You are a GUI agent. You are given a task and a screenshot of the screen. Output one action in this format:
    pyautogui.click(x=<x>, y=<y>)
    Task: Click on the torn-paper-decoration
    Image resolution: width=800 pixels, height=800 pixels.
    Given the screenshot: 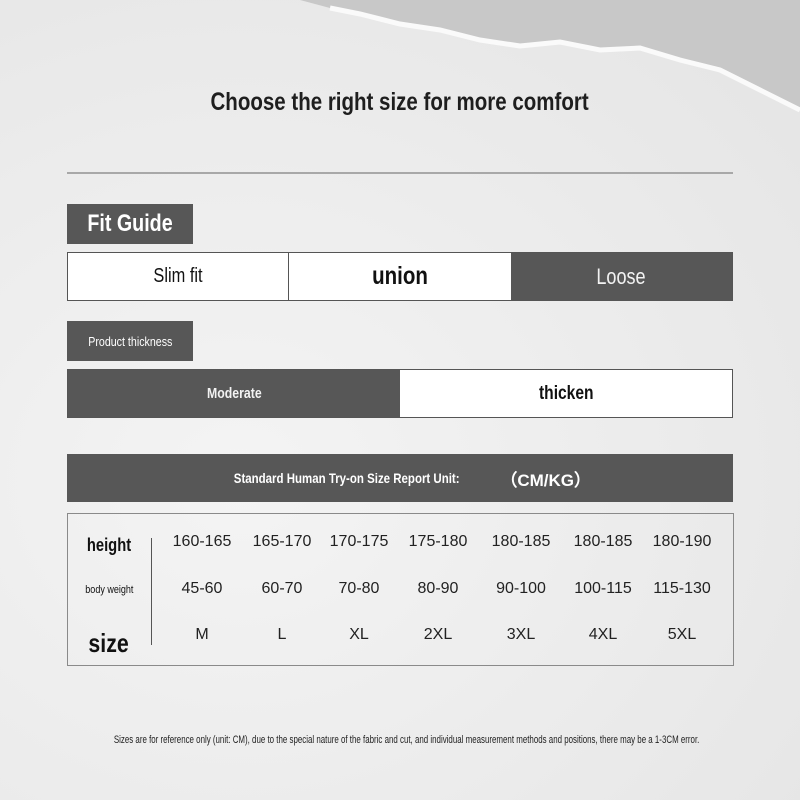 What is the action you would take?
    pyautogui.click(x=550, y=56)
    